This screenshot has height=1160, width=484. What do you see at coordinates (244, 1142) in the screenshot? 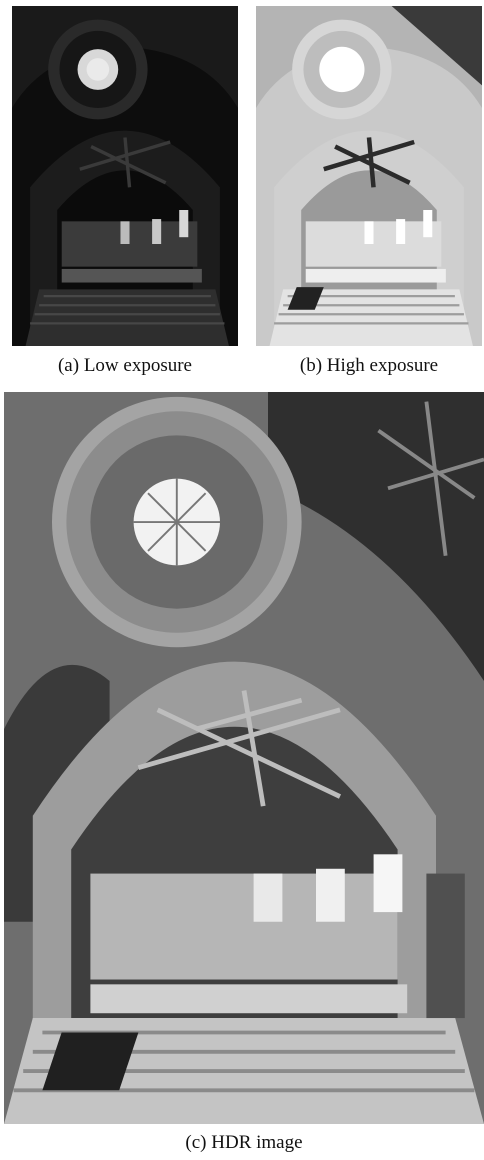
I see `caption-hdr-image: (c) HDR image` at bounding box center [244, 1142].